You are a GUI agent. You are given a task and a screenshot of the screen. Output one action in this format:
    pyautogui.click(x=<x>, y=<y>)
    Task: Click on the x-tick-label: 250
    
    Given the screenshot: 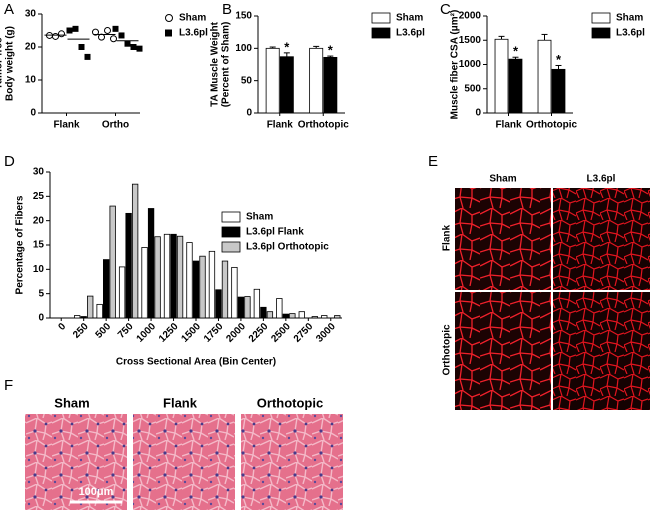 What is the action you would take?
    pyautogui.click(x=81, y=331)
    